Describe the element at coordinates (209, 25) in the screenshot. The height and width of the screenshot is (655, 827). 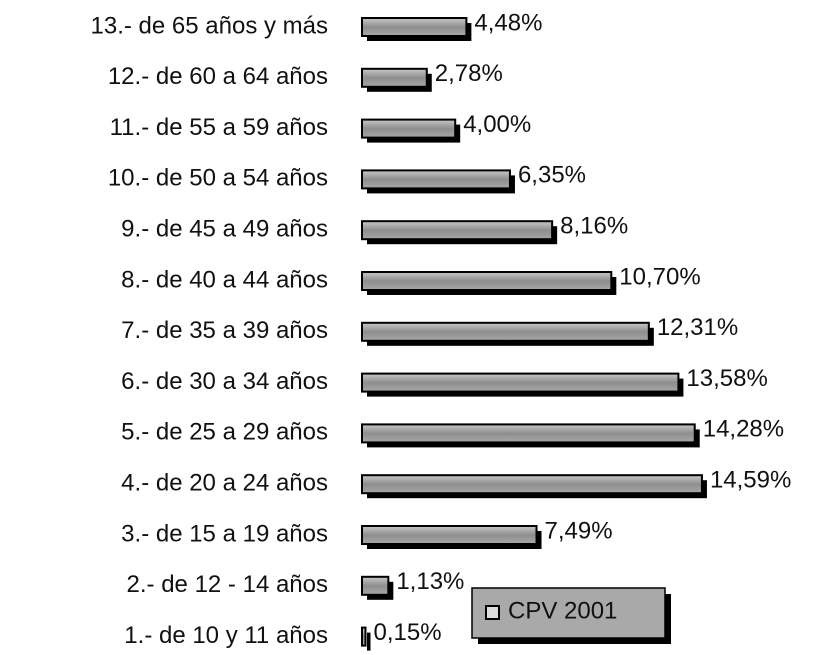
I see `category-label: 13.- de 65 años y más` at that location.